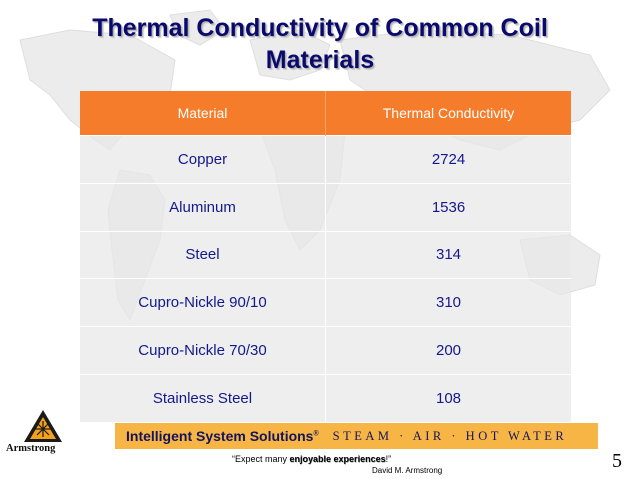  What do you see at coordinates (203, 350) in the screenshot?
I see `cell-material: Cupro-Nickle 70/30` at bounding box center [203, 350].